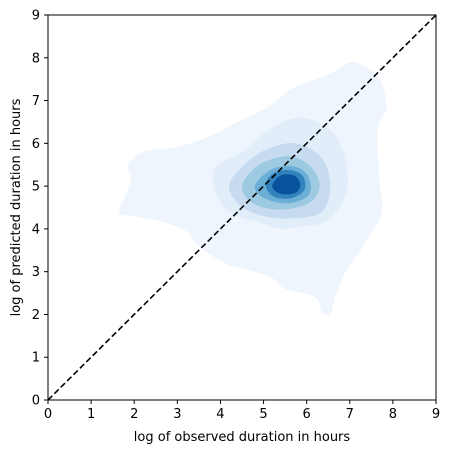  Describe the element at coordinates (36, 187) in the screenshot. I see `y-tick-label: 5` at that location.